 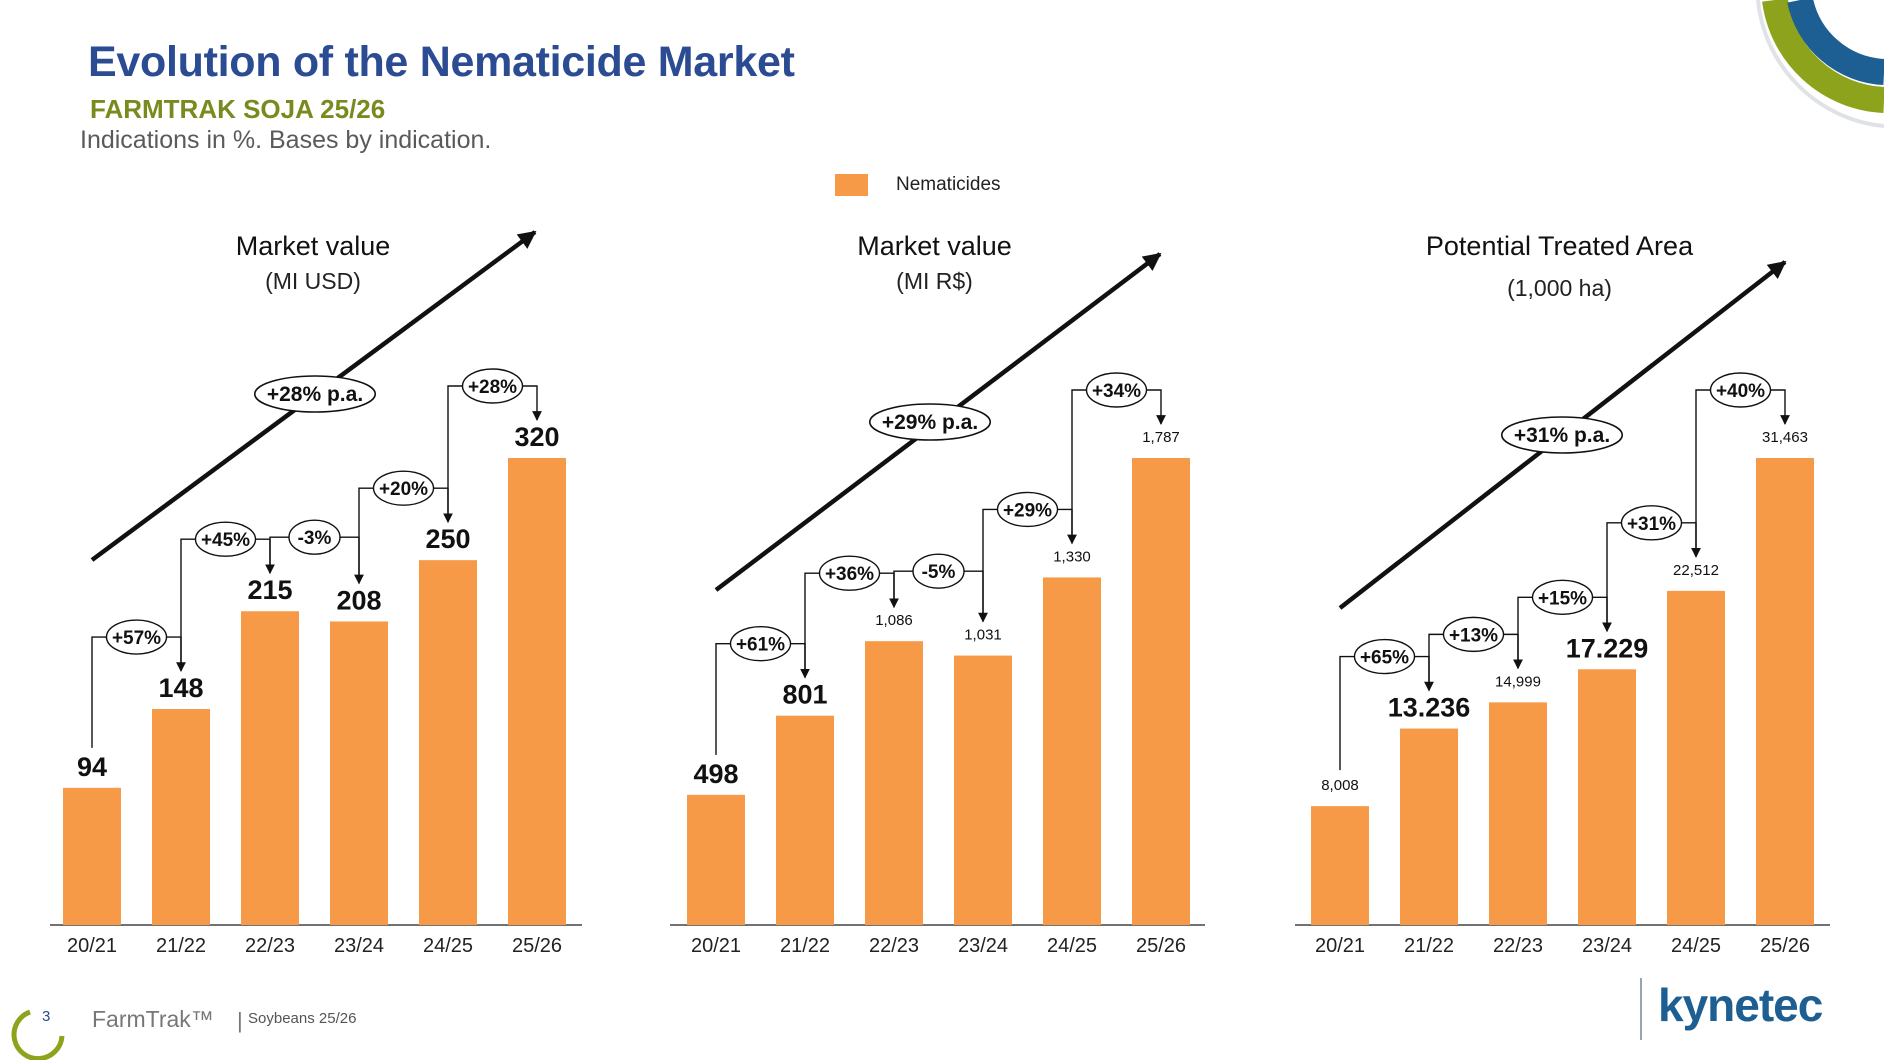 What do you see at coordinates (38, 1034) in the screenshot?
I see `footer-logo-arc-icon` at bounding box center [38, 1034].